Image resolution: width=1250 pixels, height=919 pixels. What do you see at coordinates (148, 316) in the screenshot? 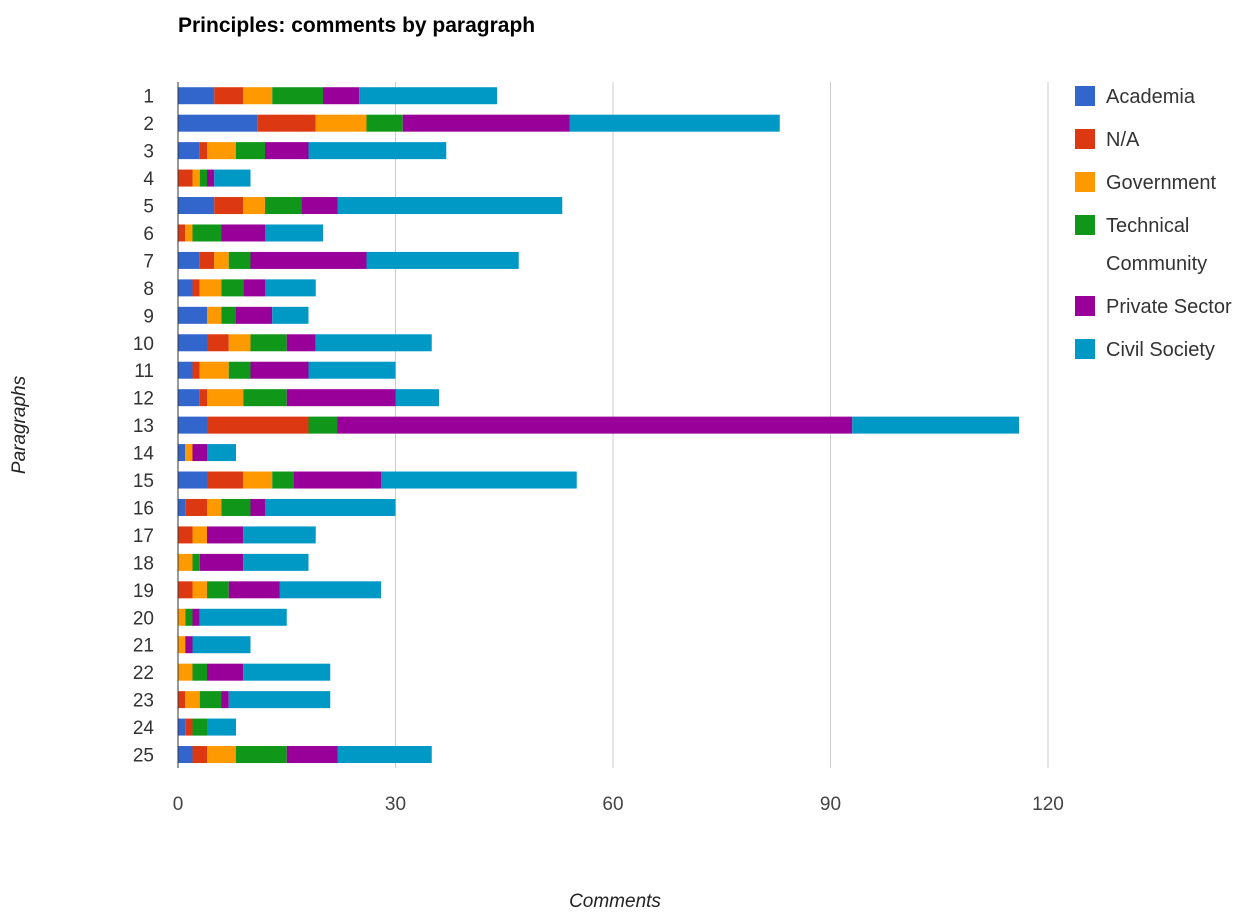
I see `y-tick-label: 9` at bounding box center [148, 316].